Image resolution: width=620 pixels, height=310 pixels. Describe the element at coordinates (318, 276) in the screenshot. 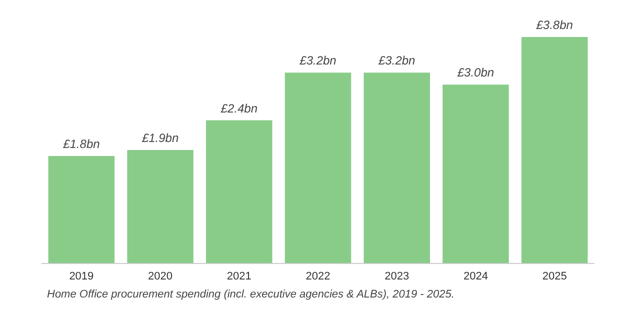

I see `x-tick-label: 2022` at that location.